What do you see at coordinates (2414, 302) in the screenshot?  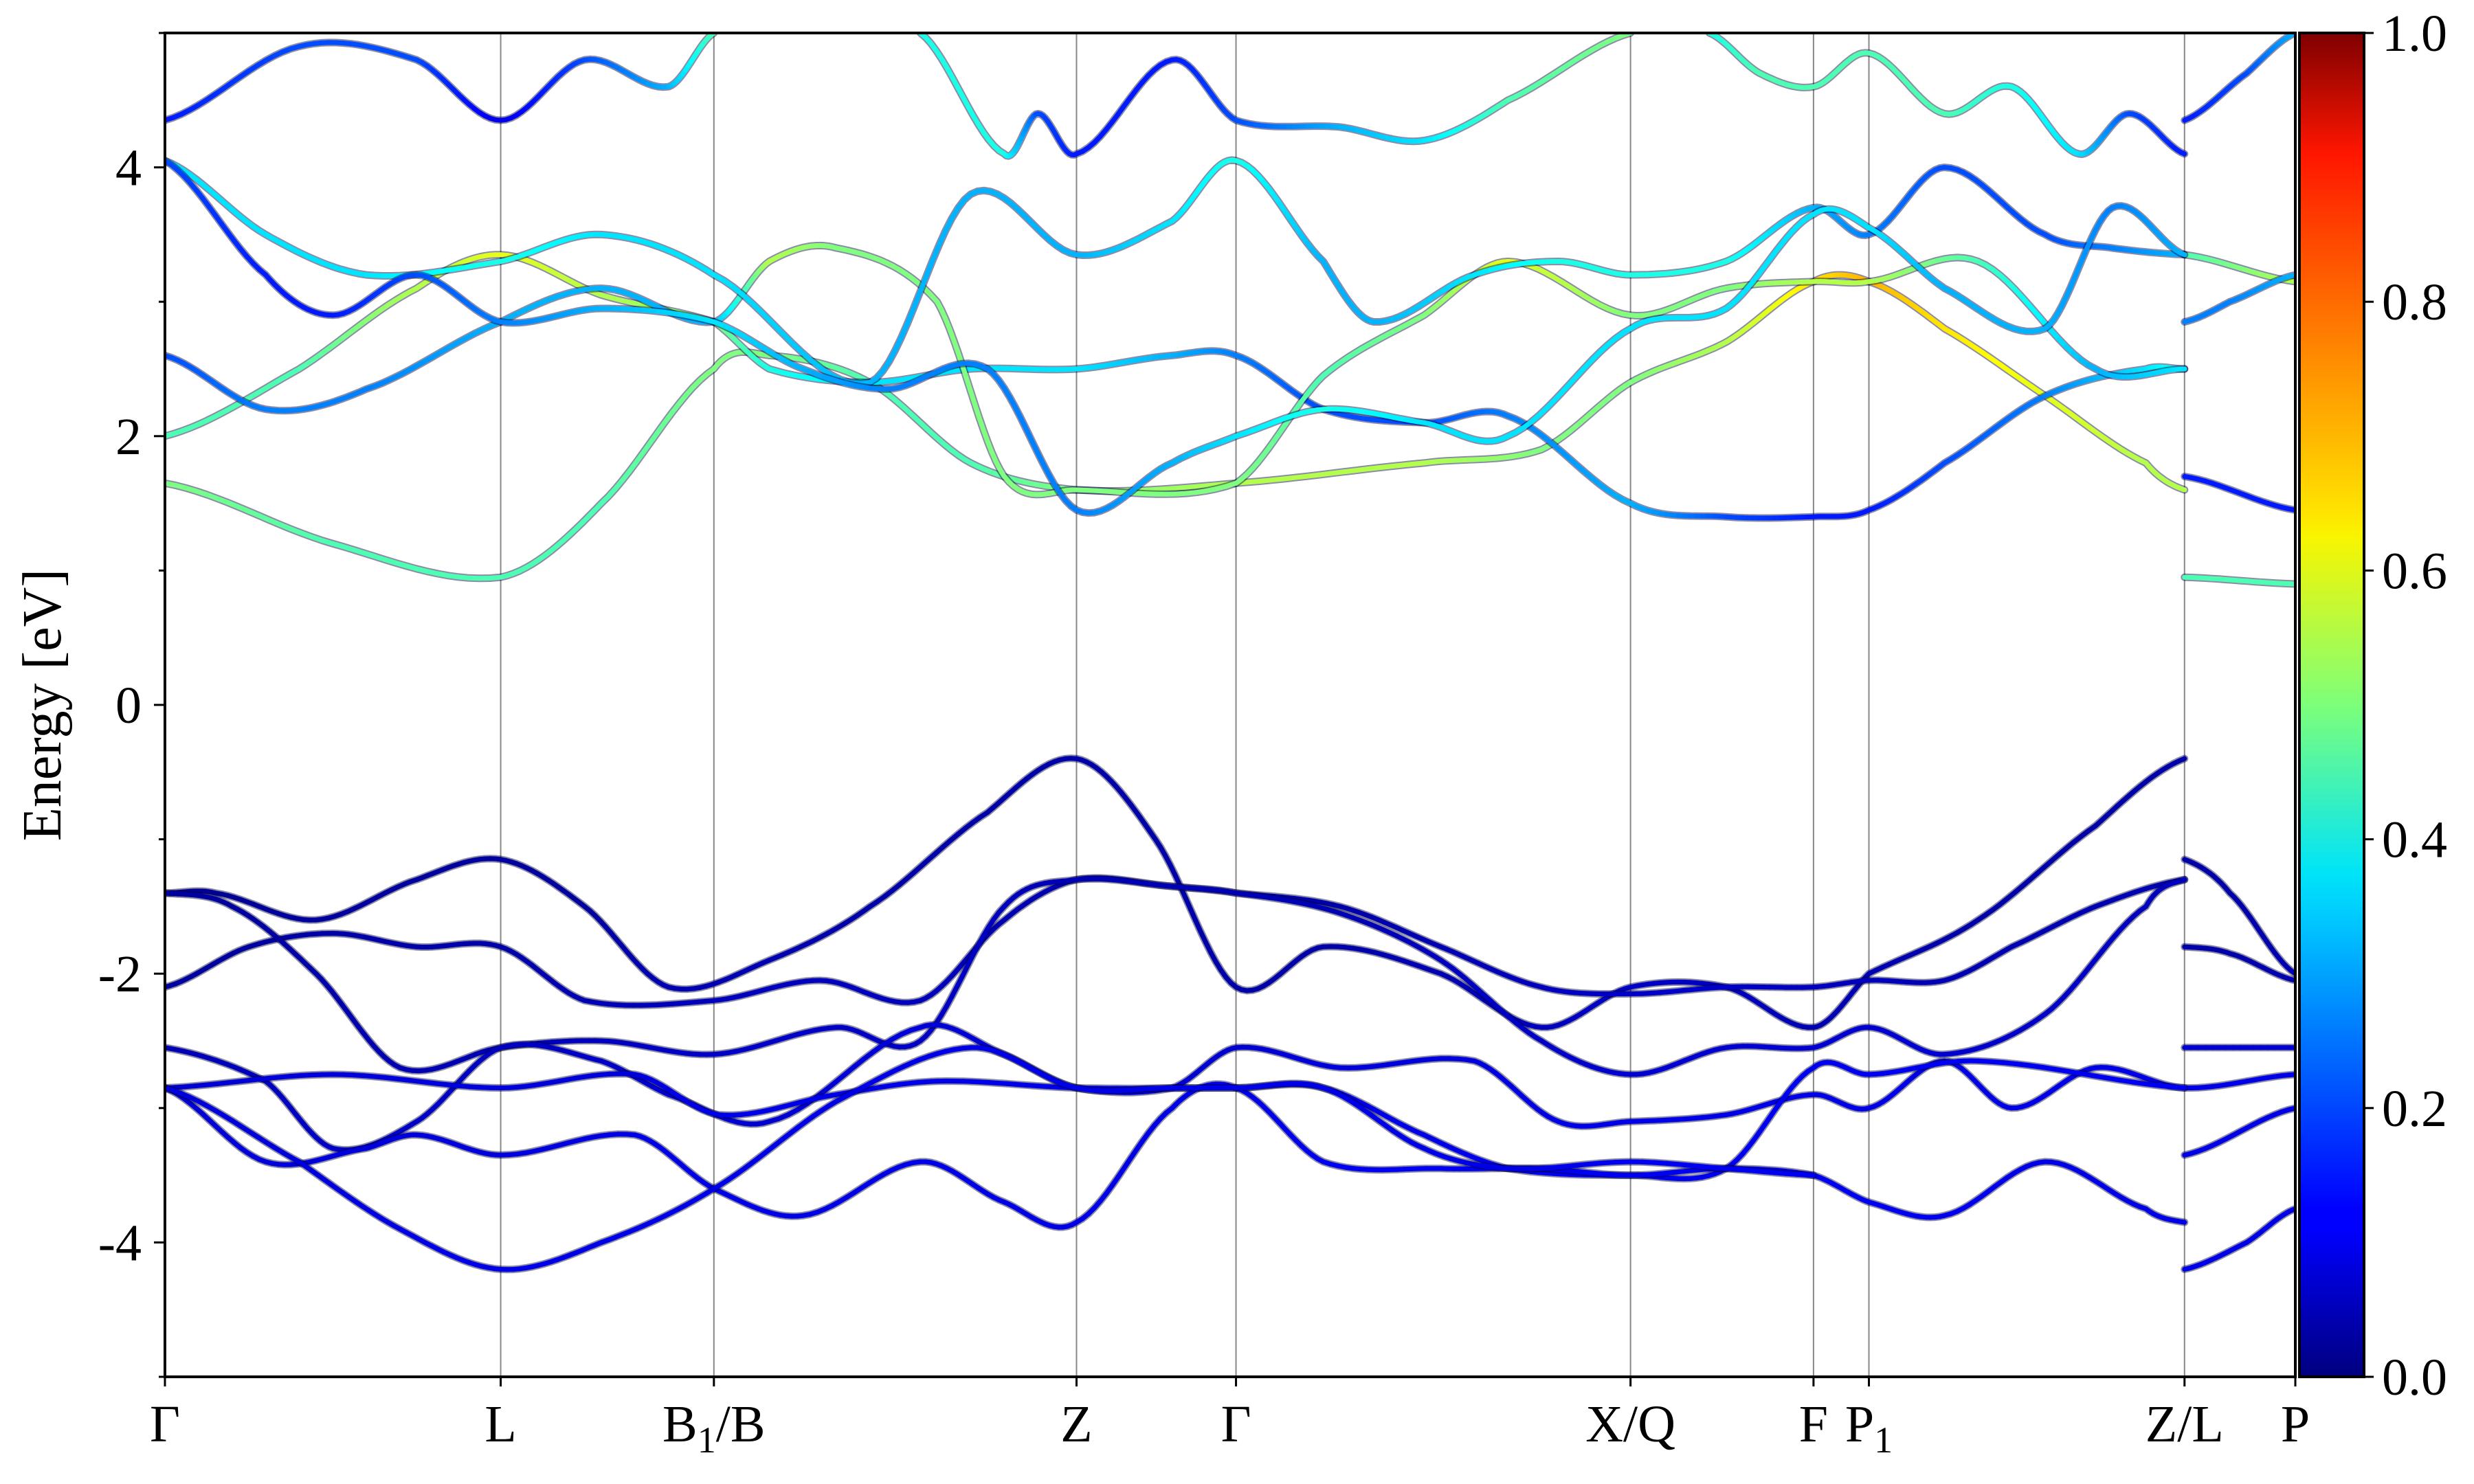 I see `colorbar-tick-label: 0.8` at bounding box center [2414, 302].